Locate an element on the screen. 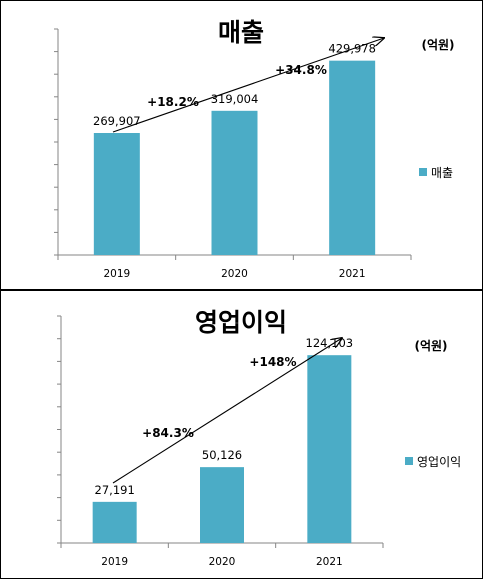 This screenshot has height=580, width=484. value-label-2019: 27,191 is located at coordinates (115, 490).